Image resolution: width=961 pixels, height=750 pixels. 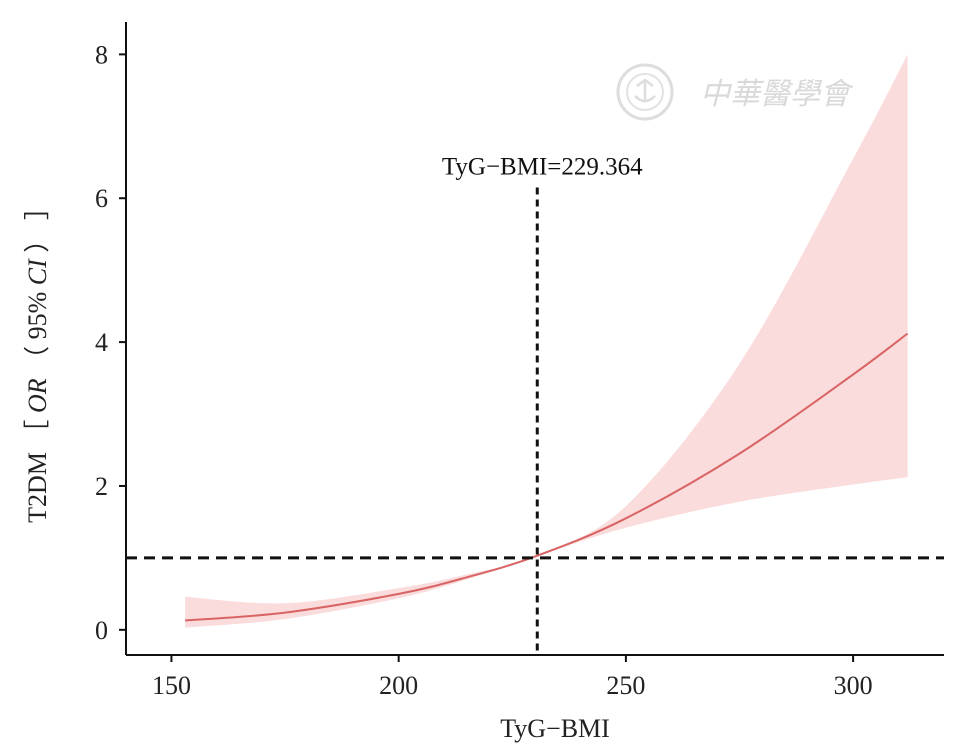 I want to click on x-tick-label: 150, so click(x=171, y=685).